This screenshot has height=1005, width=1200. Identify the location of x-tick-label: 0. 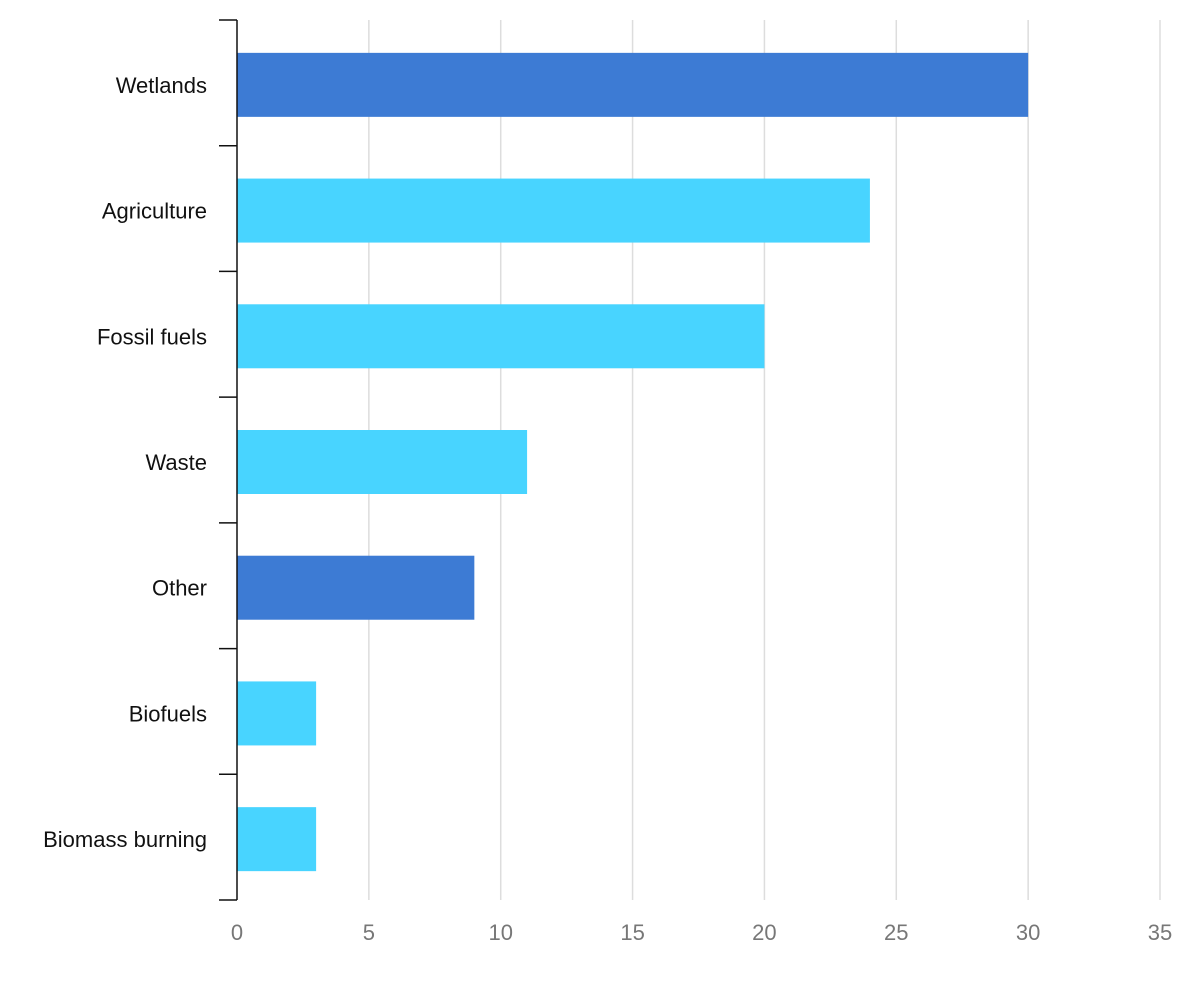
(237, 932).